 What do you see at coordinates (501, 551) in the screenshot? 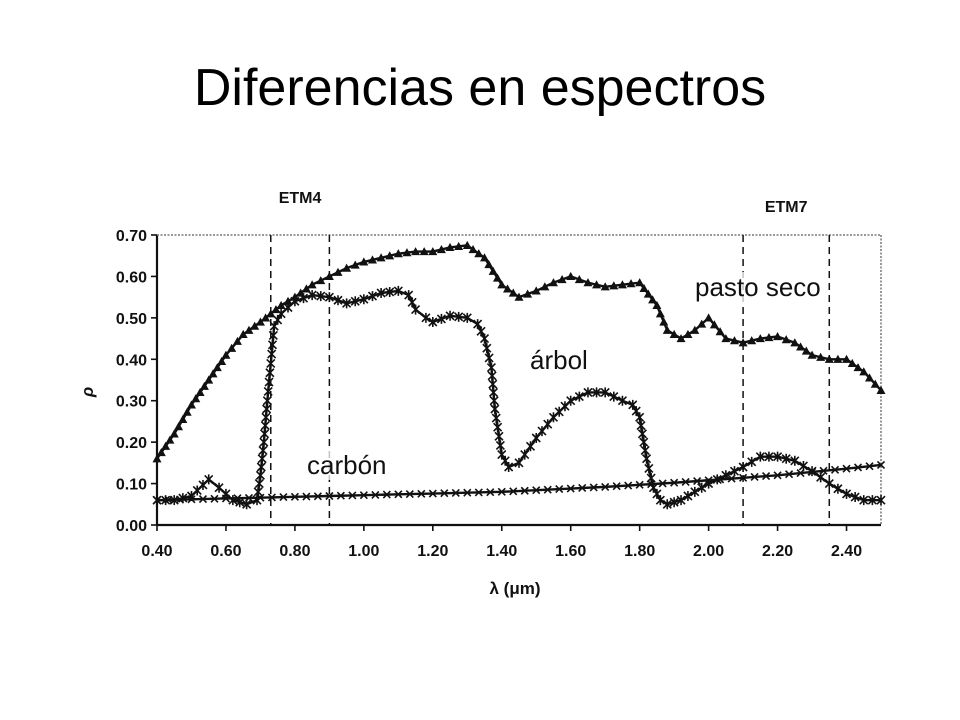
I see `x-tick-label: 1.40` at bounding box center [501, 551].